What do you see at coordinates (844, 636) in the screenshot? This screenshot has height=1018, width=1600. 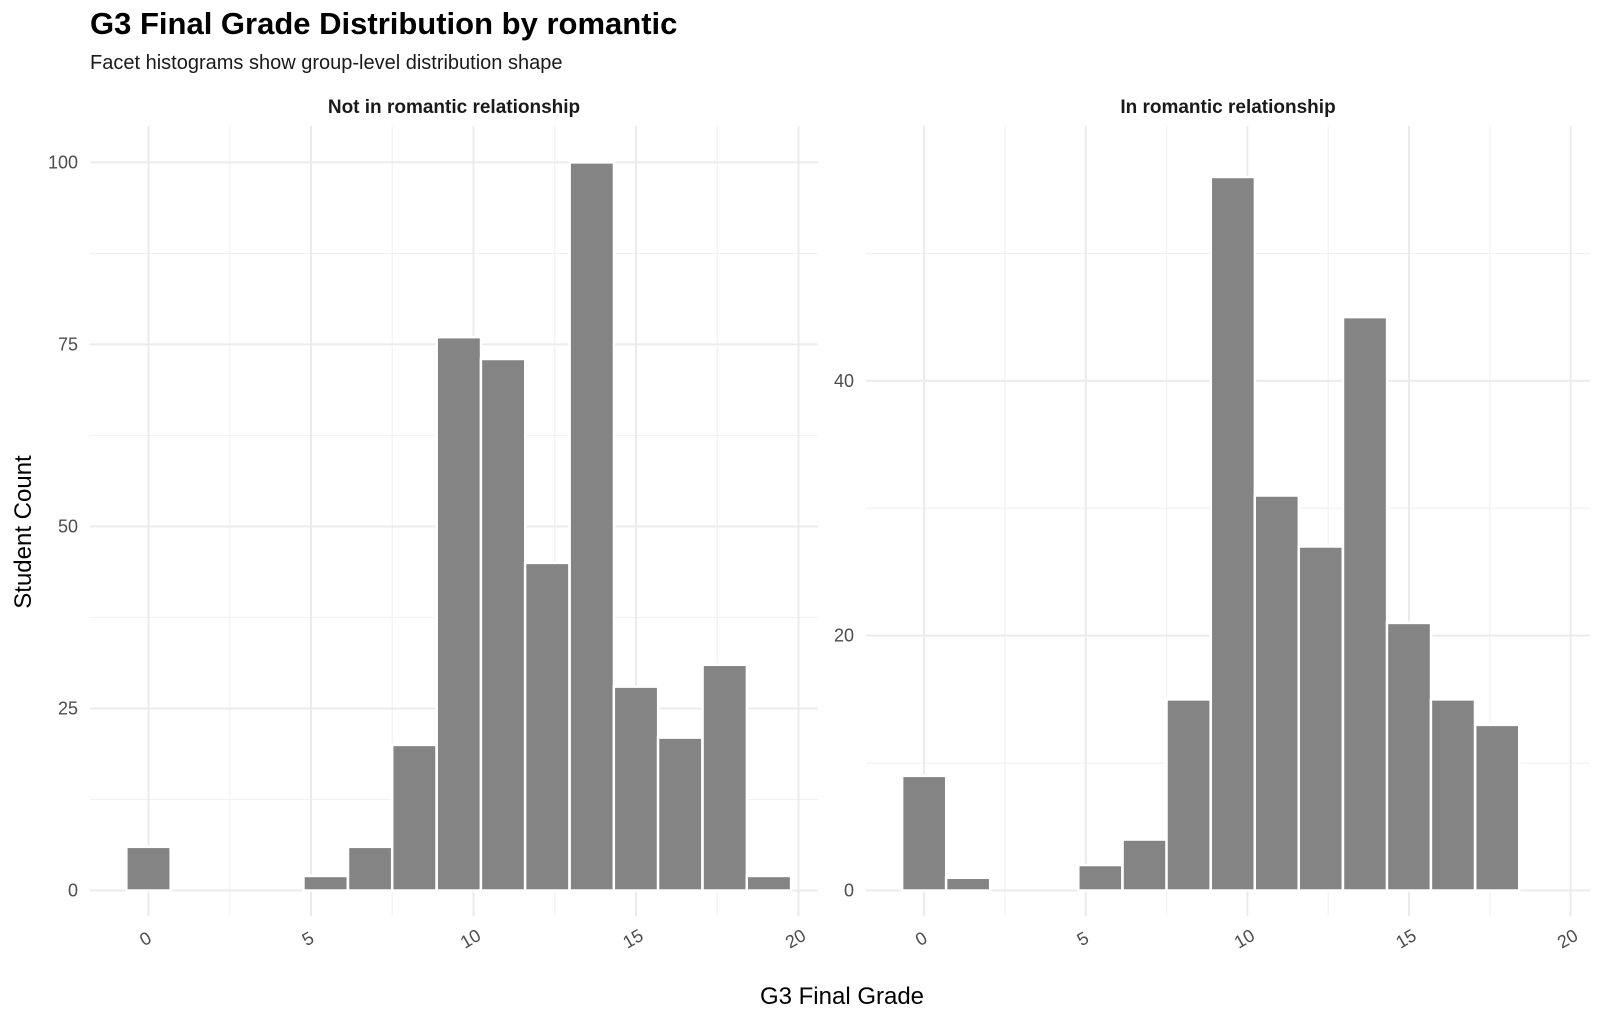 I see `y-tick-label: 20` at bounding box center [844, 636].